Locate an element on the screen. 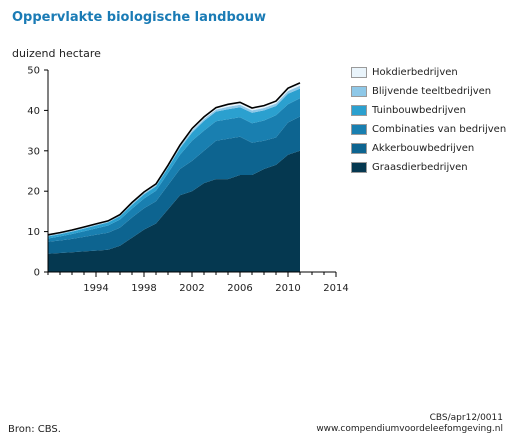 This screenshot has height=443, width=511. y-tick-label: 0 is located at coordinates (37, 273).